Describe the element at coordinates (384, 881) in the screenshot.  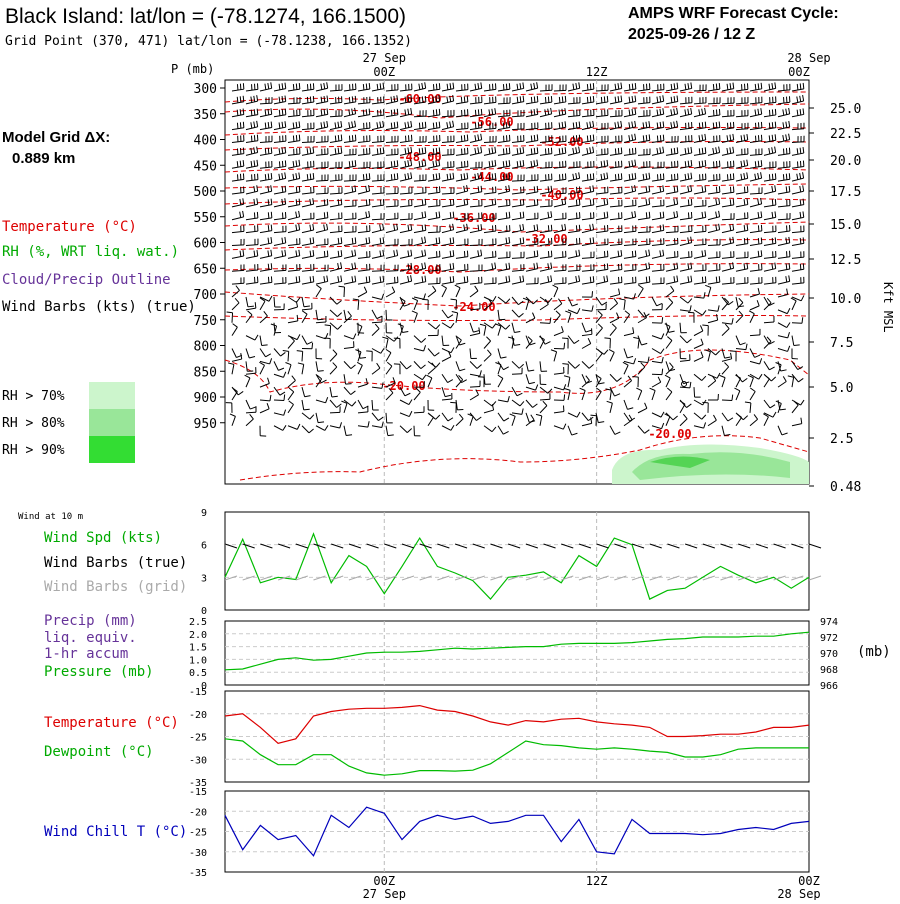
I see `bottom-hour-label: 00Z` at that location.